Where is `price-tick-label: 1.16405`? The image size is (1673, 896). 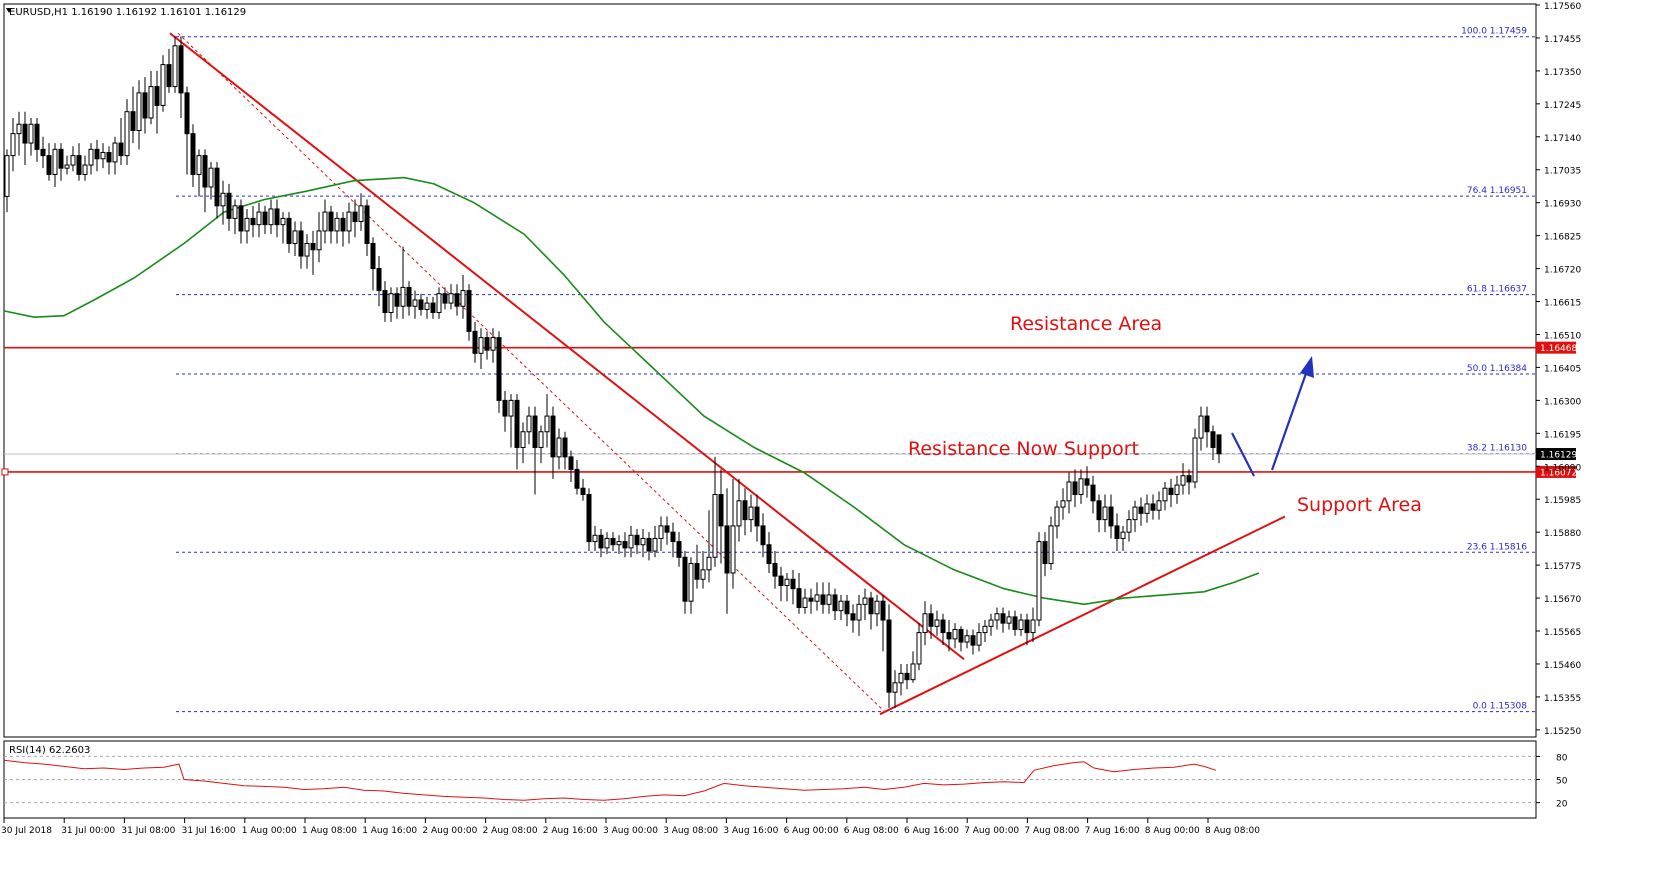
price-tick-label: 1.16405 is located at coordinates (1562, 369).